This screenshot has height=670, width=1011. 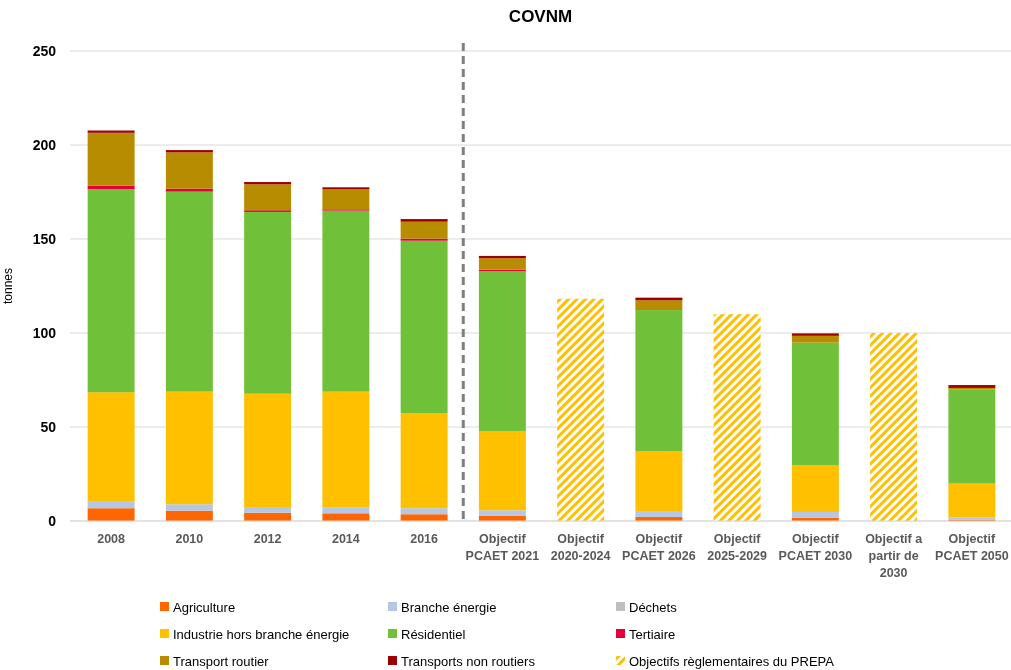 I want to click on legend-label: Résidentiel, so click(x=433, y=634).